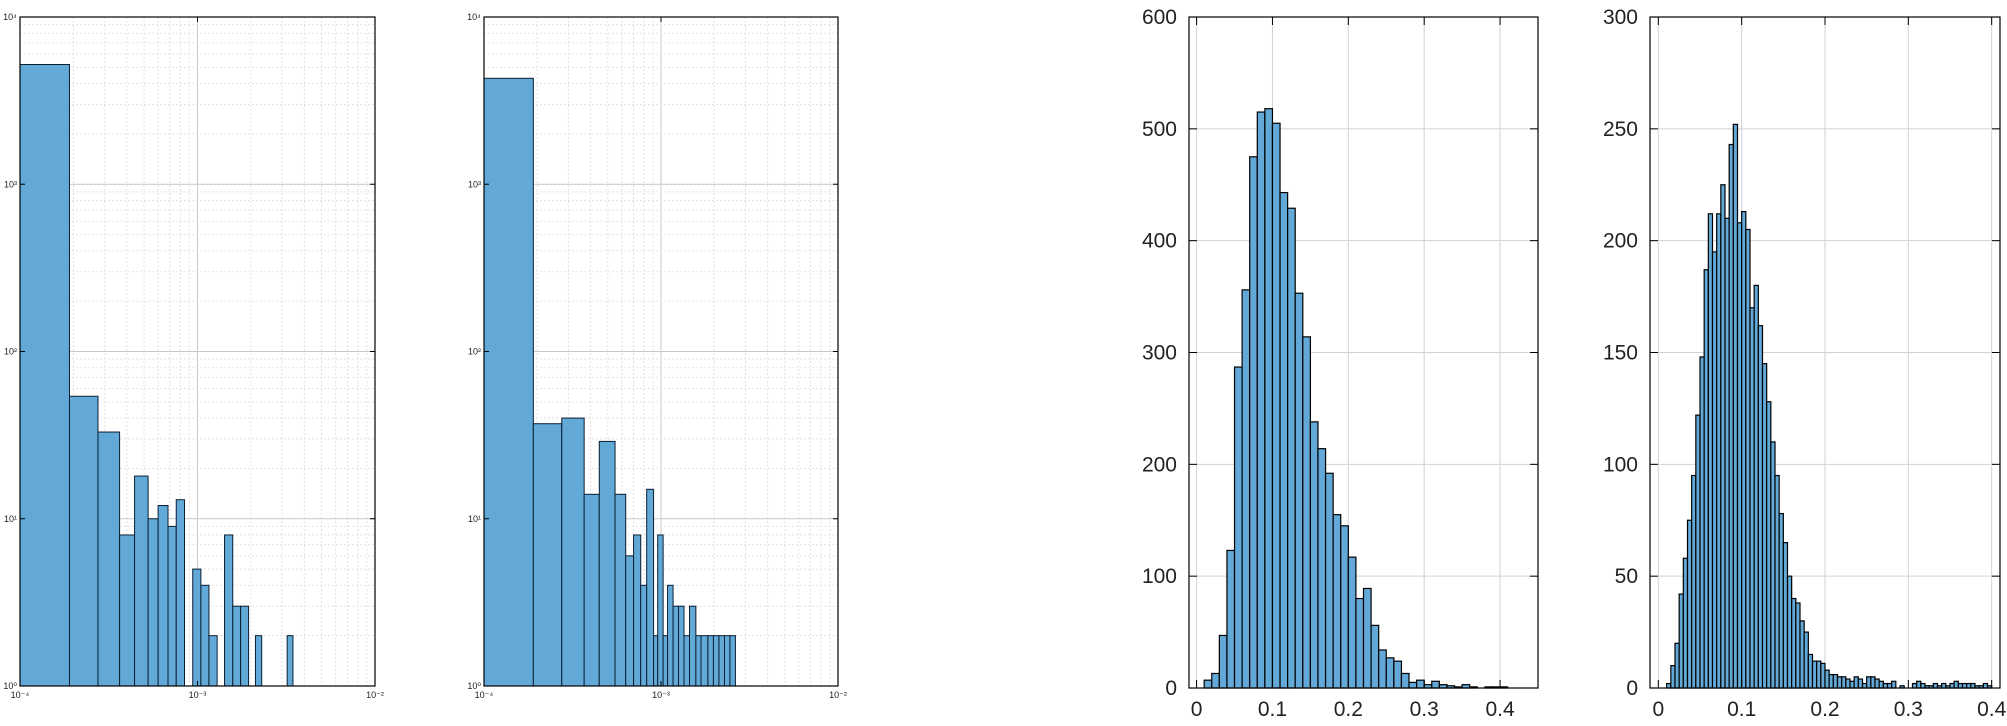  I want to click on y-tick-label: 10², so click(10, 352).